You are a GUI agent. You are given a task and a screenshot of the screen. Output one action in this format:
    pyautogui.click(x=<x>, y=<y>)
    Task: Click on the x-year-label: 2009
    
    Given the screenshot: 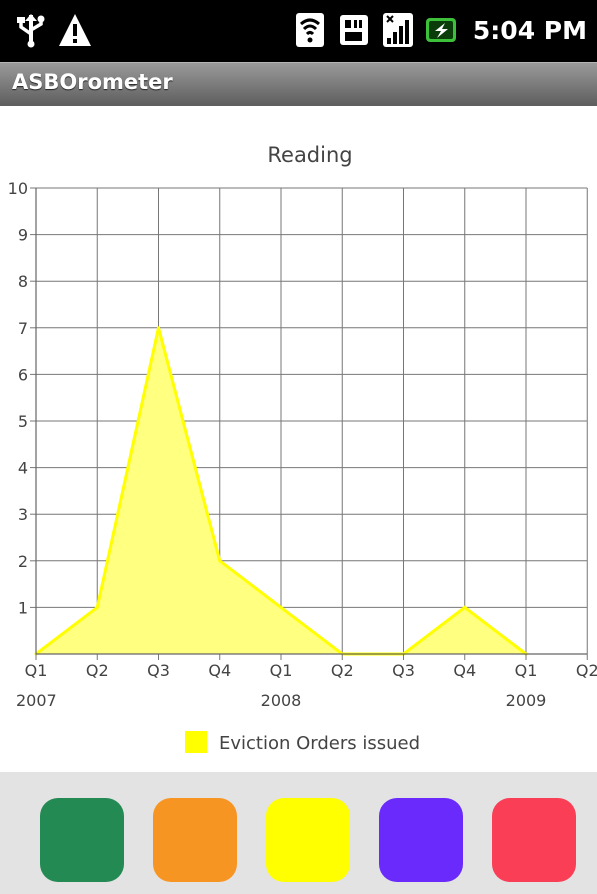 What is the action you would take?
    pyautogui.click(x=526, y=700)
    